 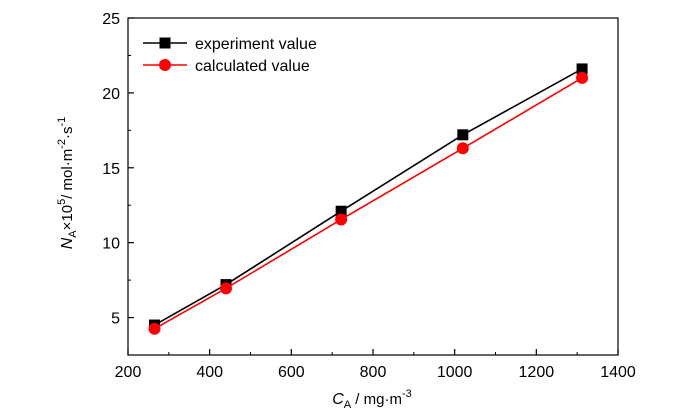 What do you see at coordinates (373, 372) in the screenshot?
I see `x-tick-label-800: 800` at bounding box center [373, 372].